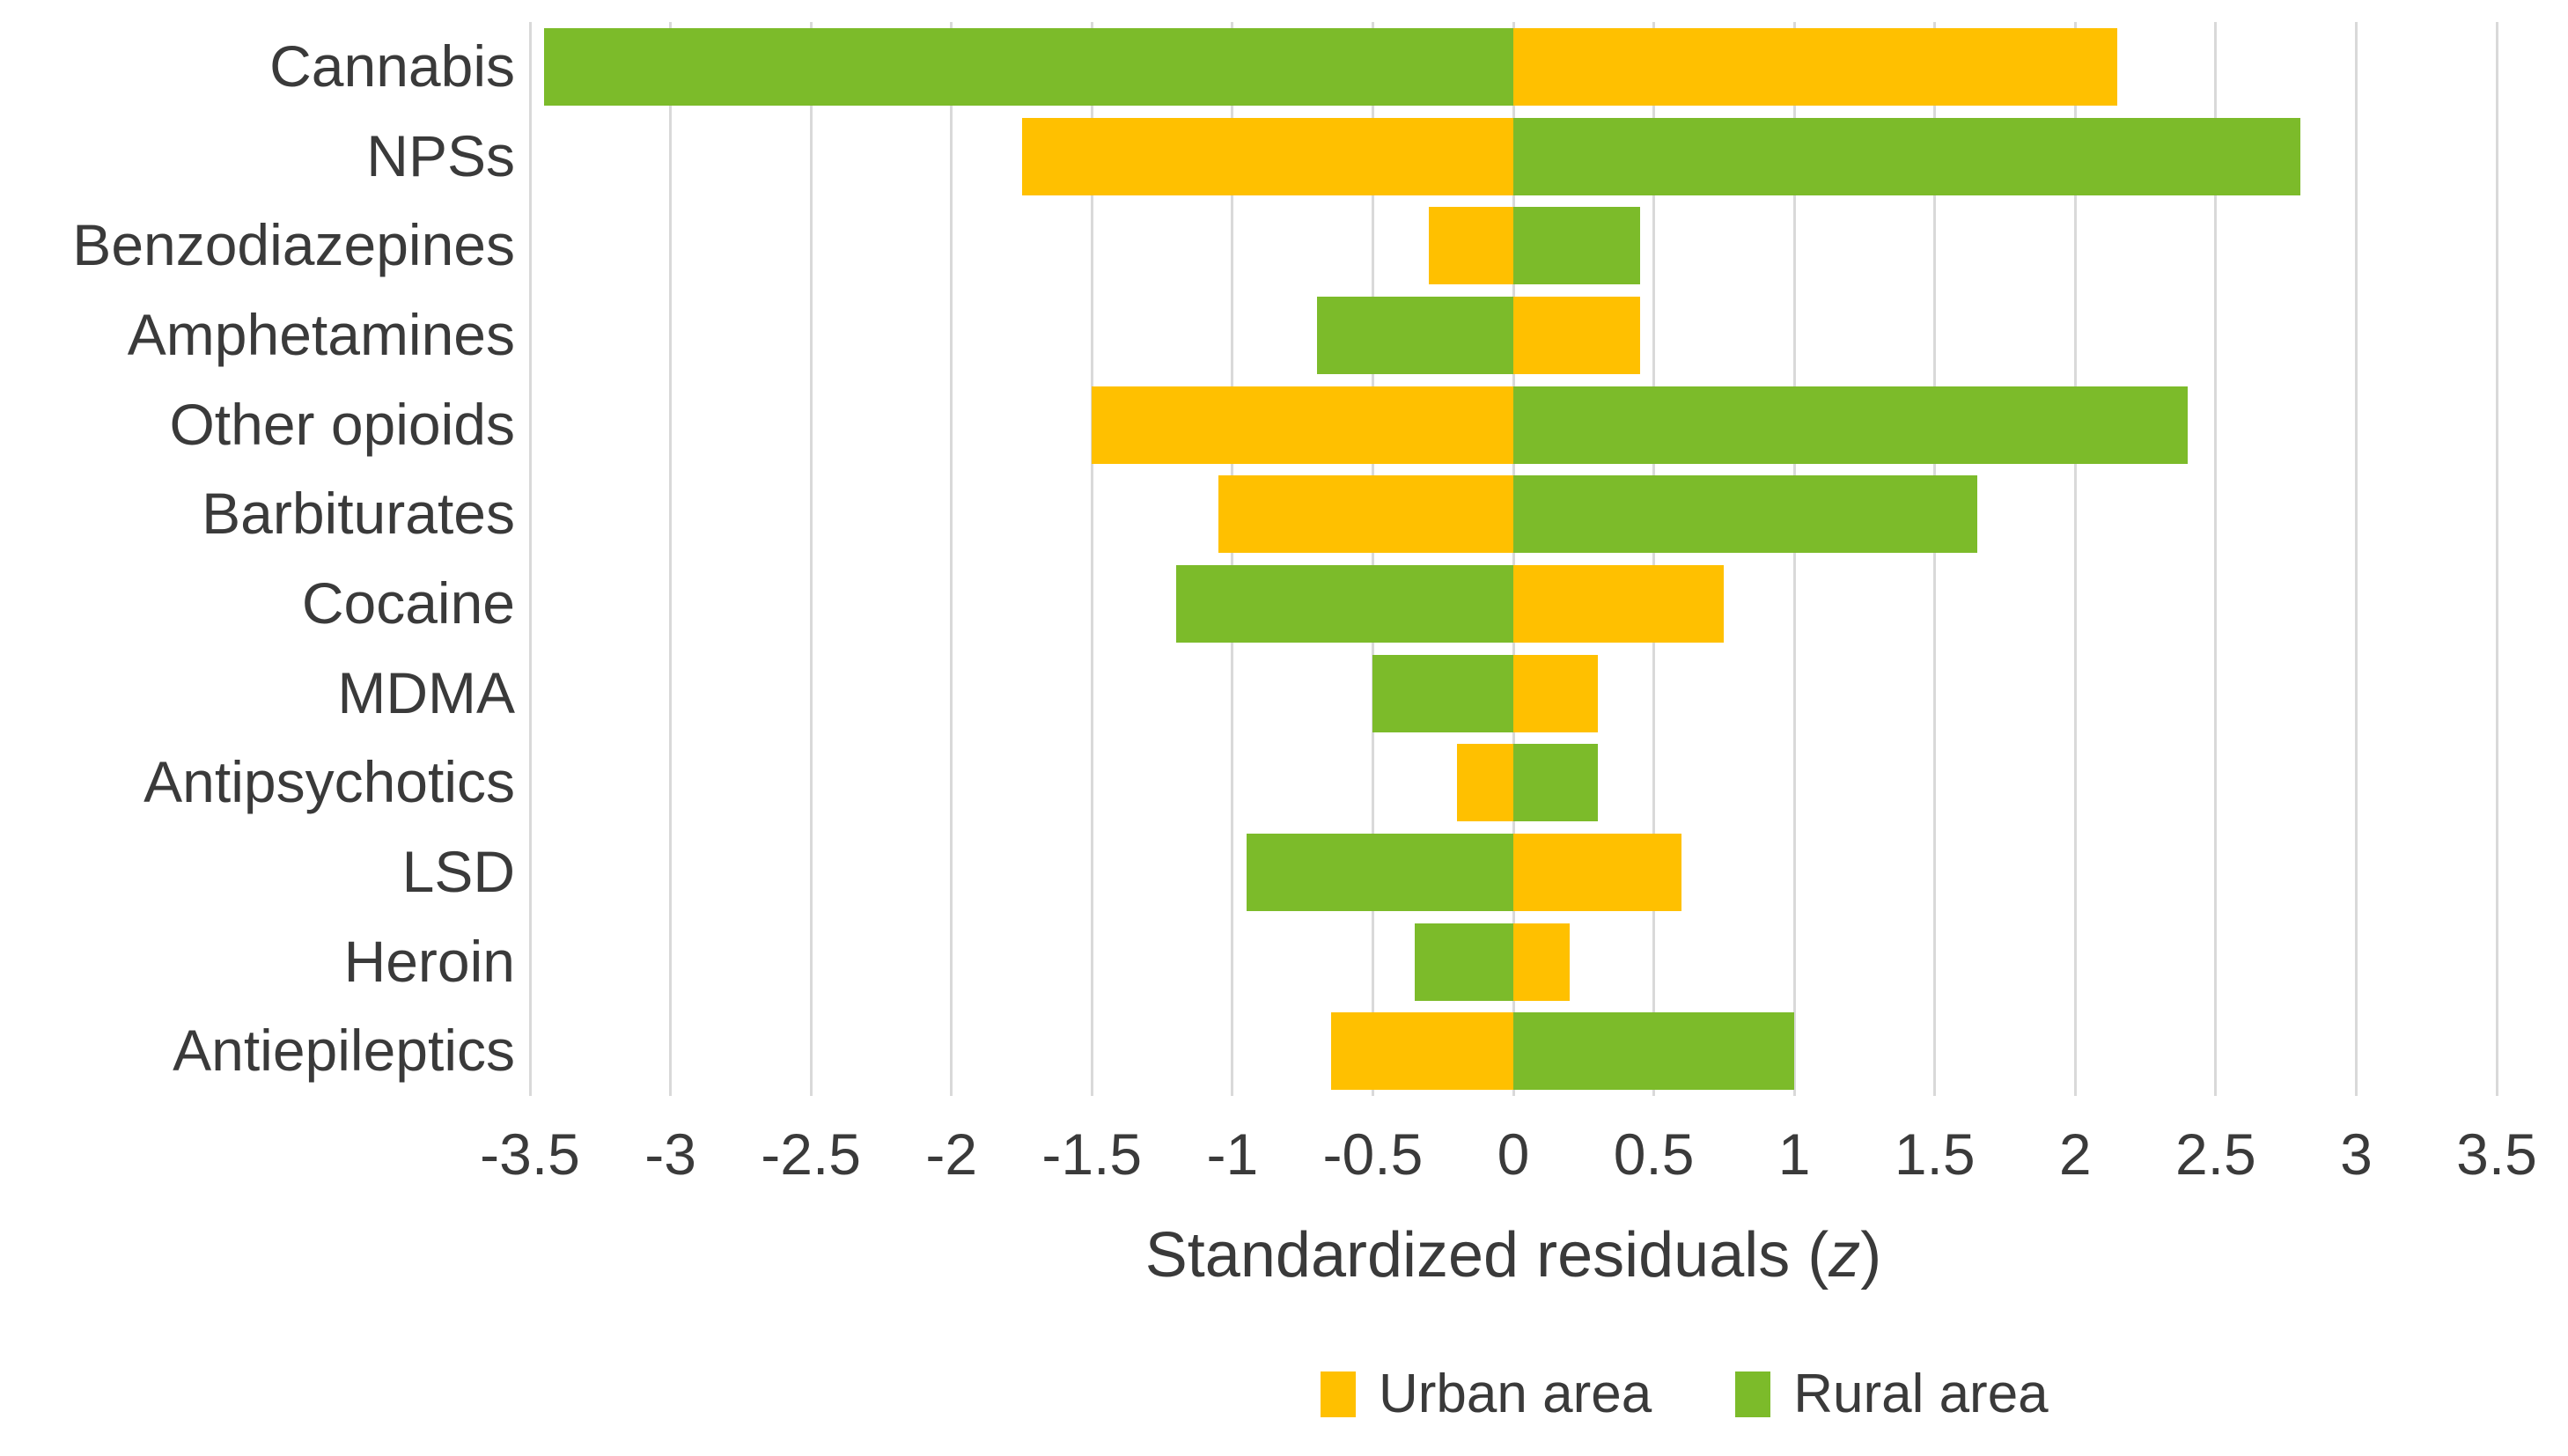  Describe the element at coordinates (670, 1154) in the screenshot. I see `x-tick-label--3: -3` at that location.